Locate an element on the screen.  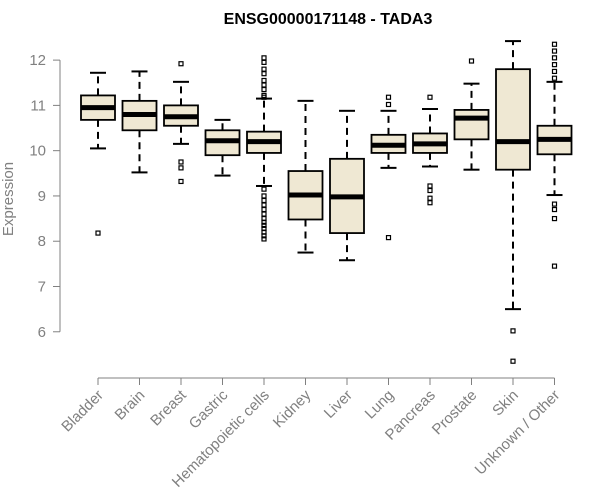
box-liver is located at coordinates (347, 185).